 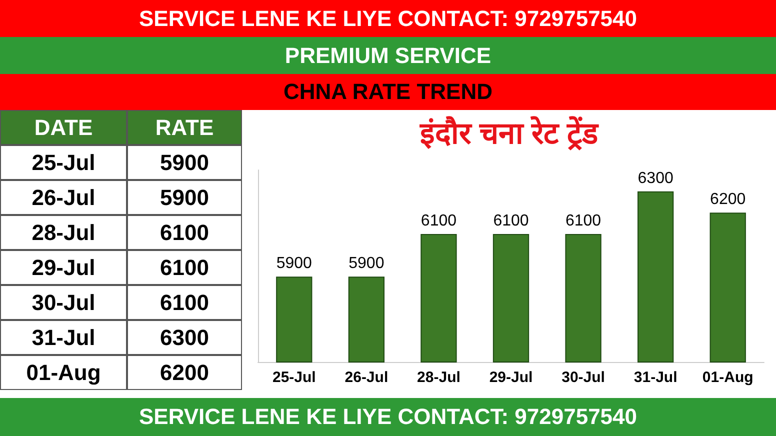 What do you see at coordinates (184, 372) in the screenshot?
I see `text: 6200` at bounding box center [184, 372].